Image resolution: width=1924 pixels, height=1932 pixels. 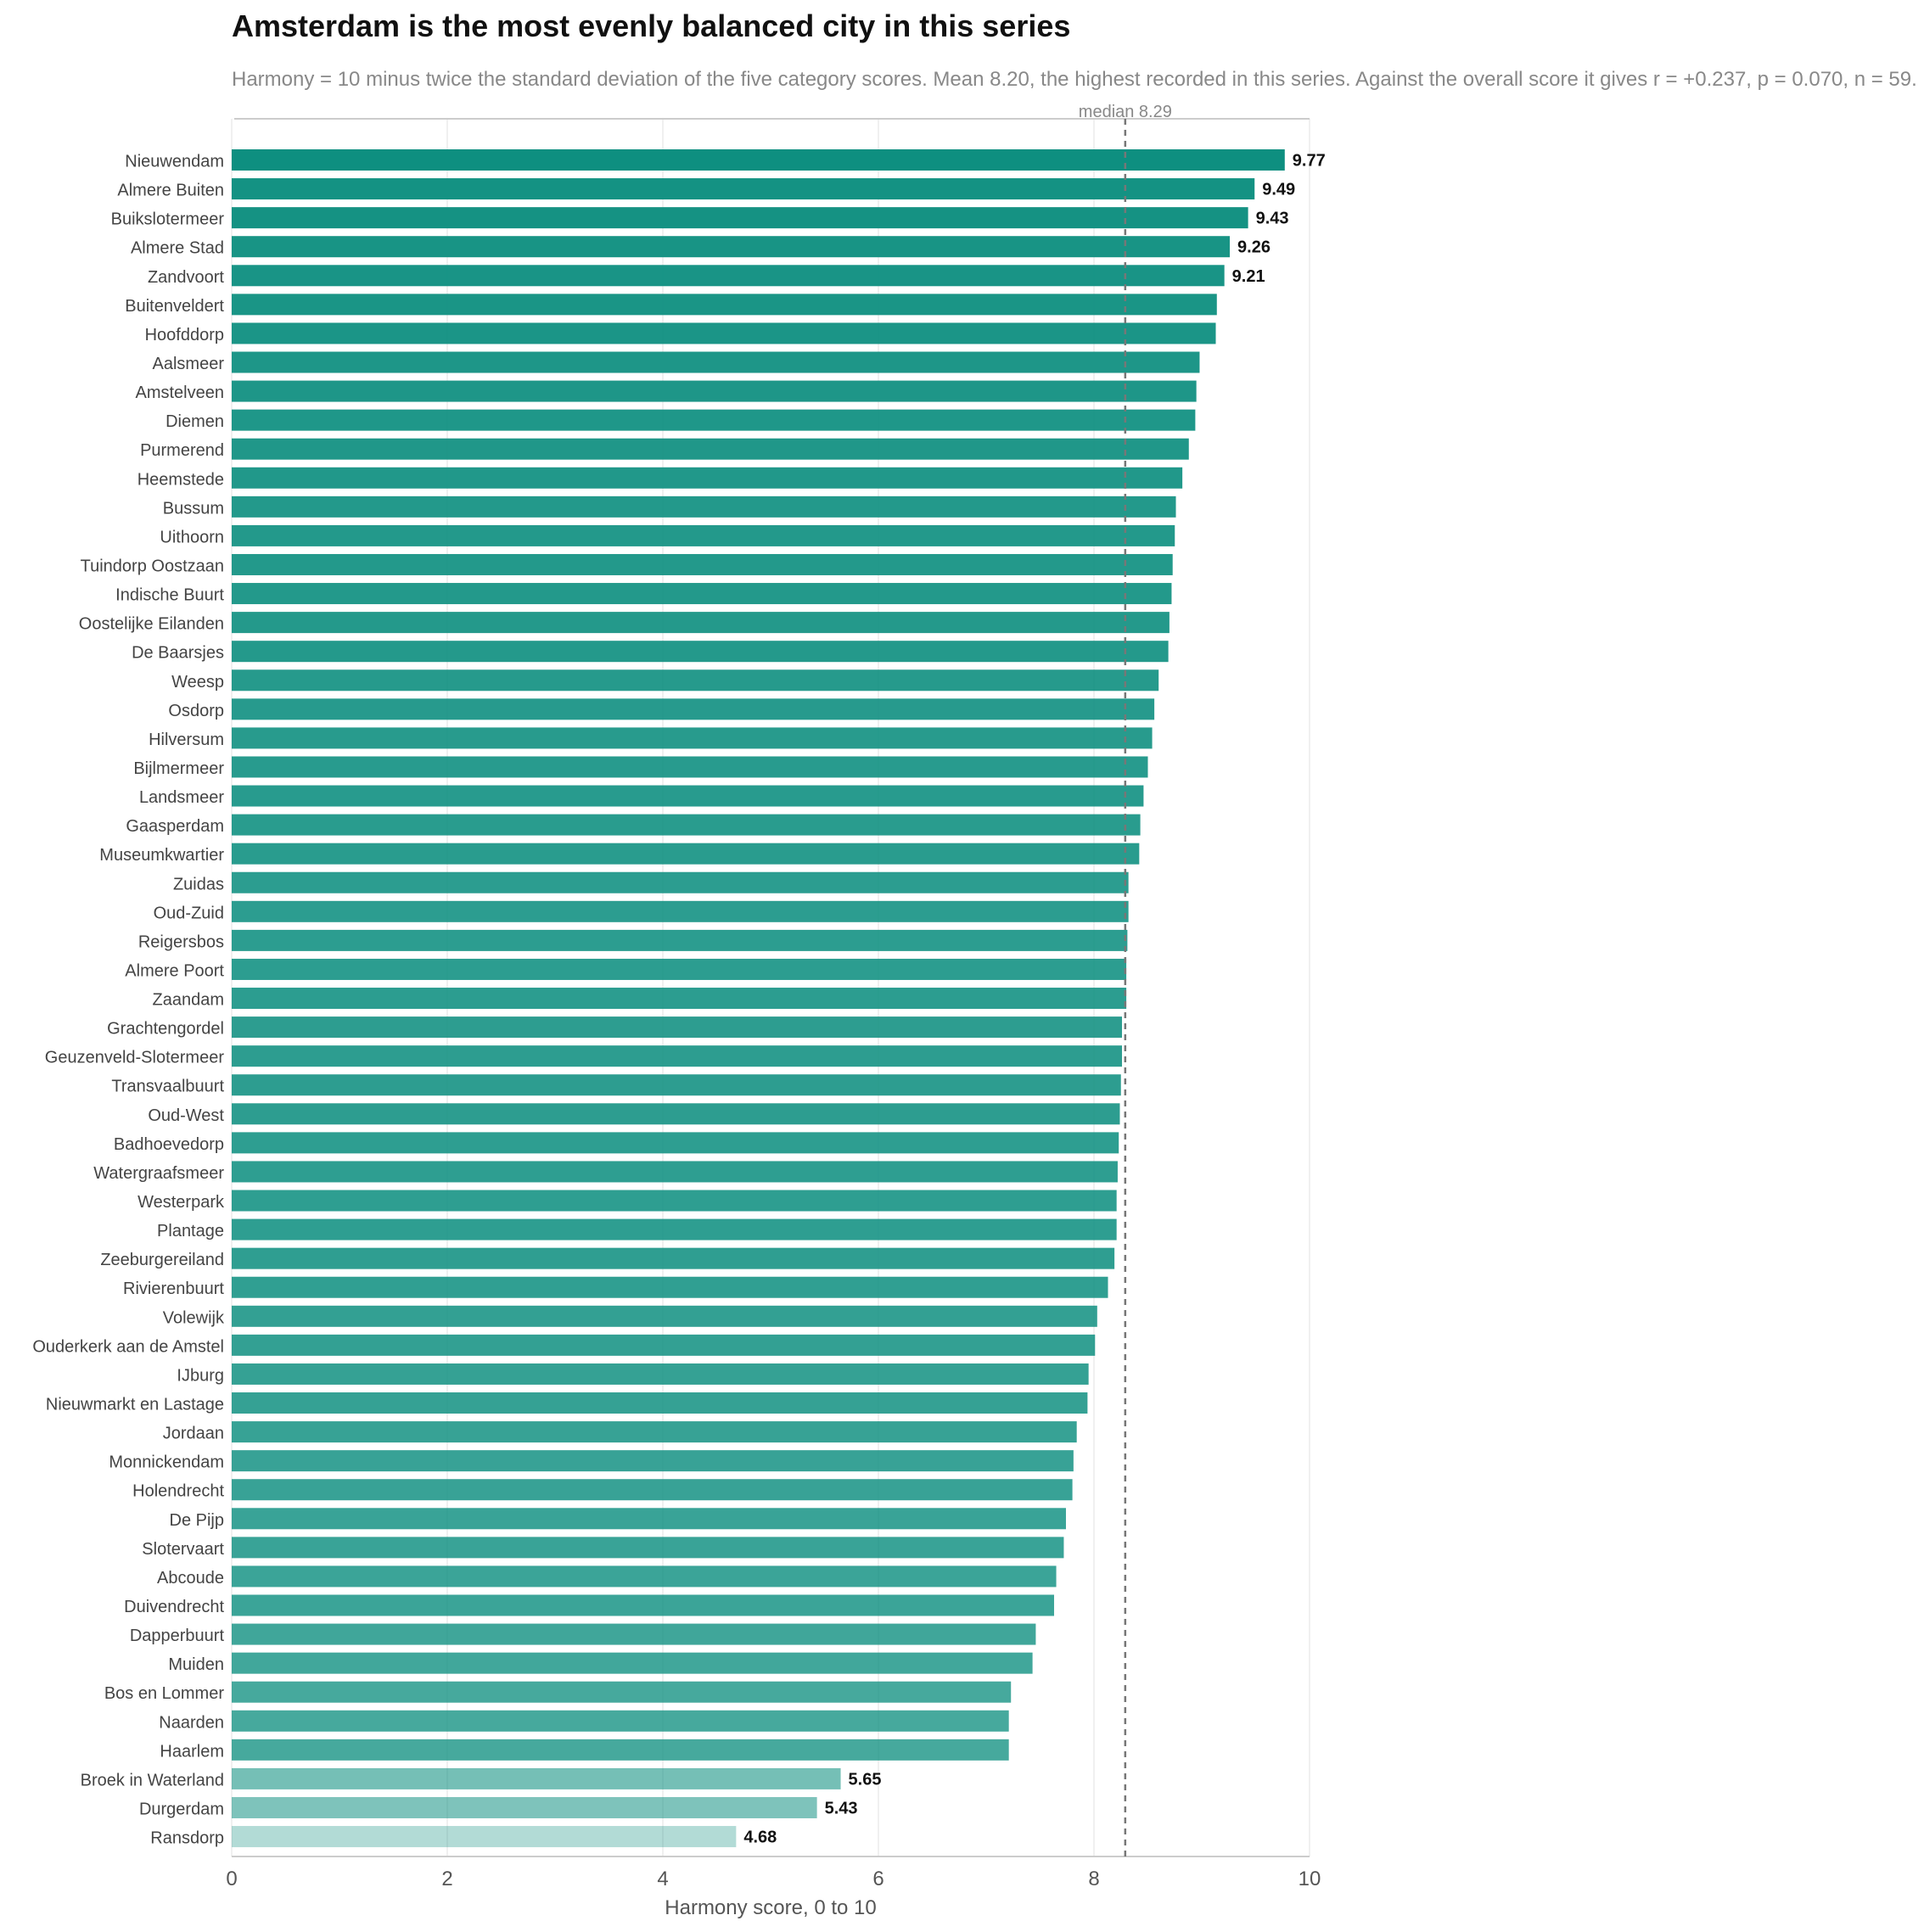 What do you see at coordinates (189, 1000) in the screenshot?
I see `category-label: Zaandam` at bounding box center [189, 1000].